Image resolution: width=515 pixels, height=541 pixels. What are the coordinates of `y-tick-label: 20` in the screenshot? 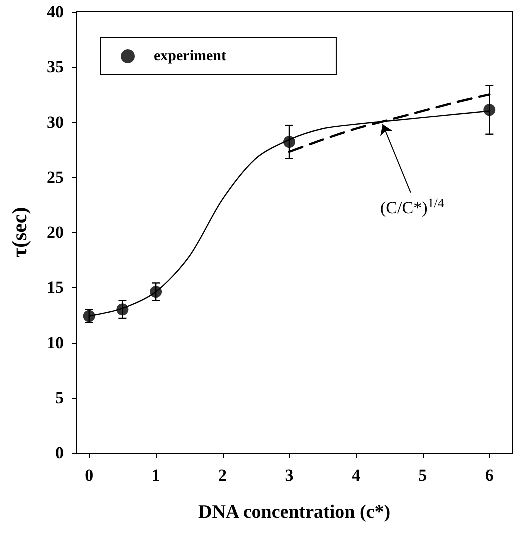 It's located at (55, 232).